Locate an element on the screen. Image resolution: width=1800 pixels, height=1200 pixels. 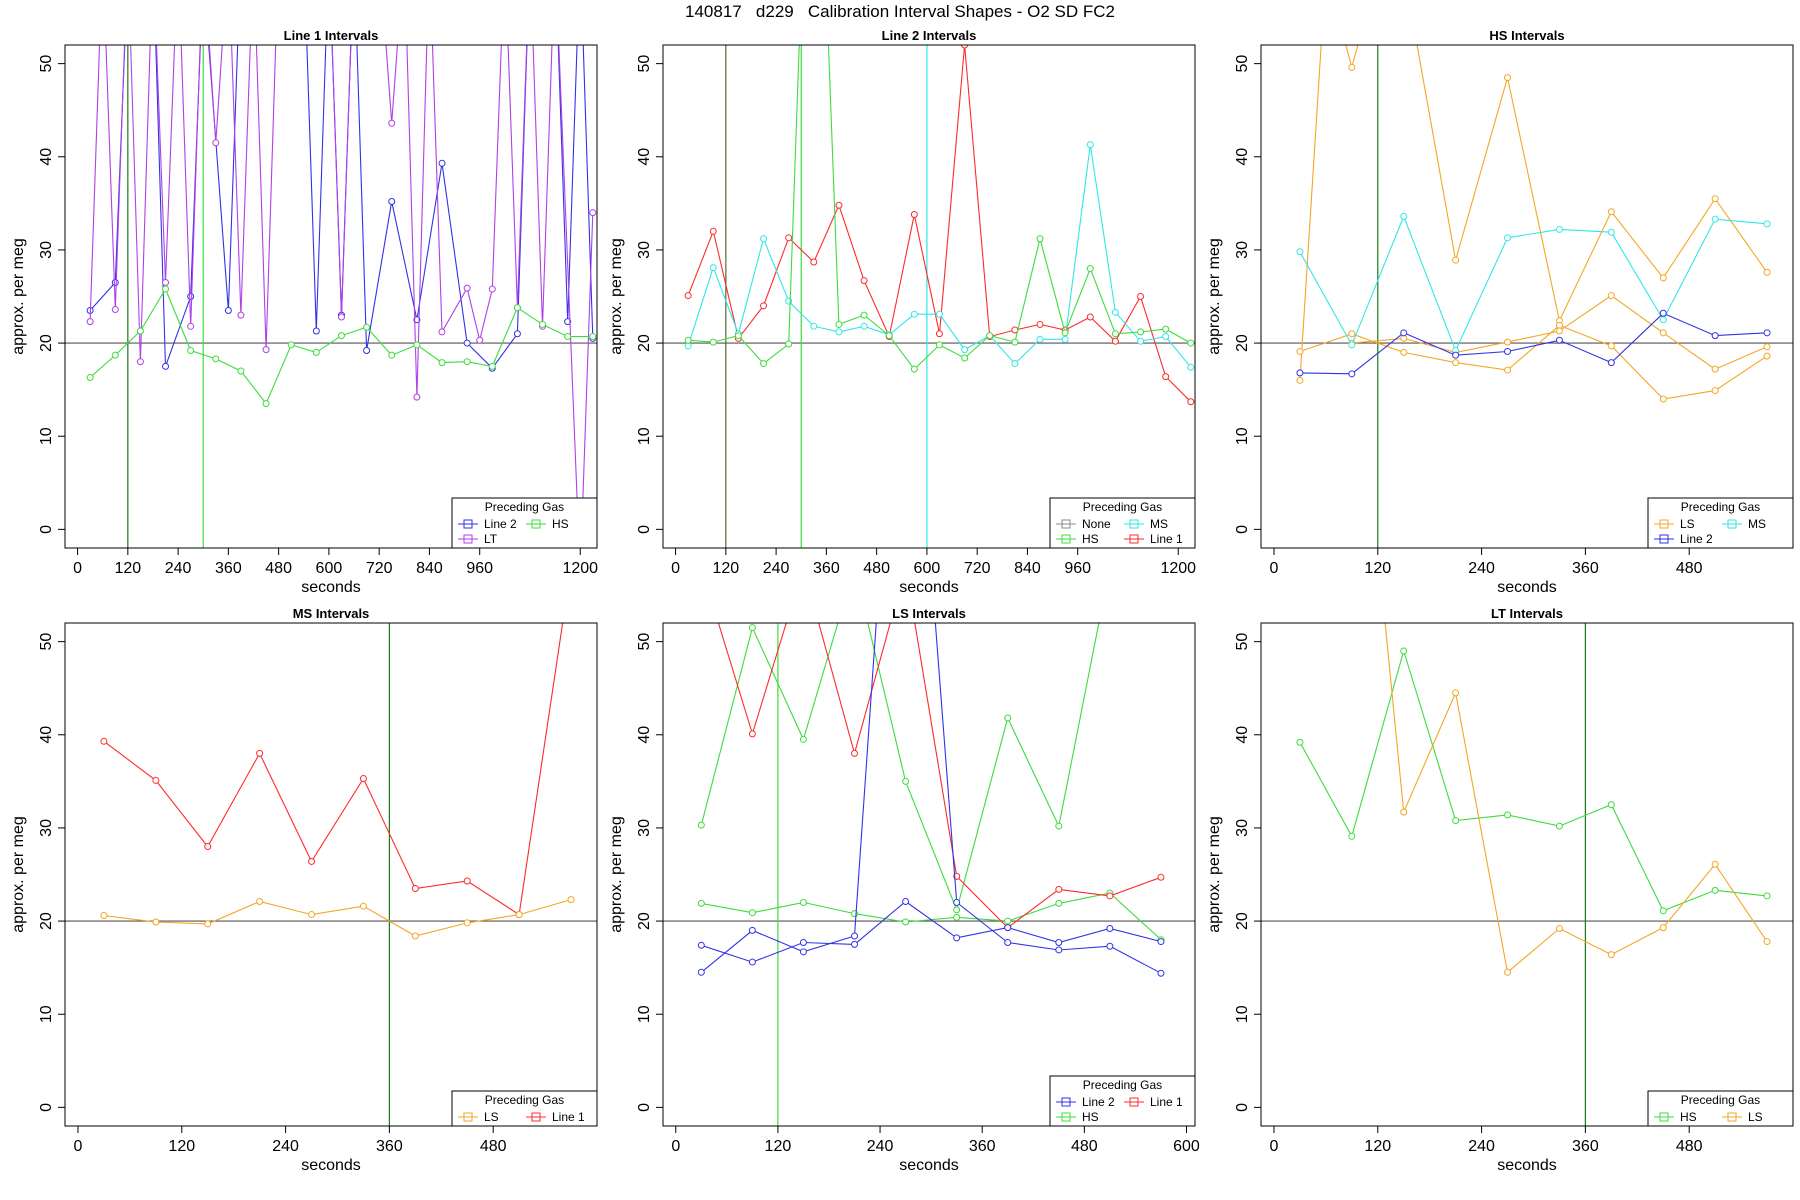
x-tick-label: 960 is located at coordinates (1077, 568).